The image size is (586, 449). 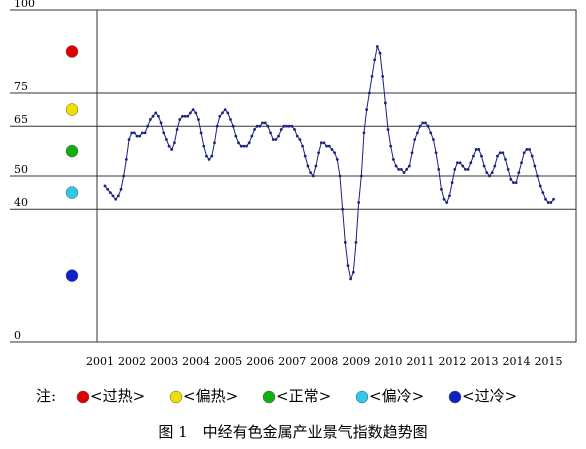 What do you see at coordinates (303, 396) in the screenshot?
I see `legend-entry: <正常>` at bounding box center [303, 396].